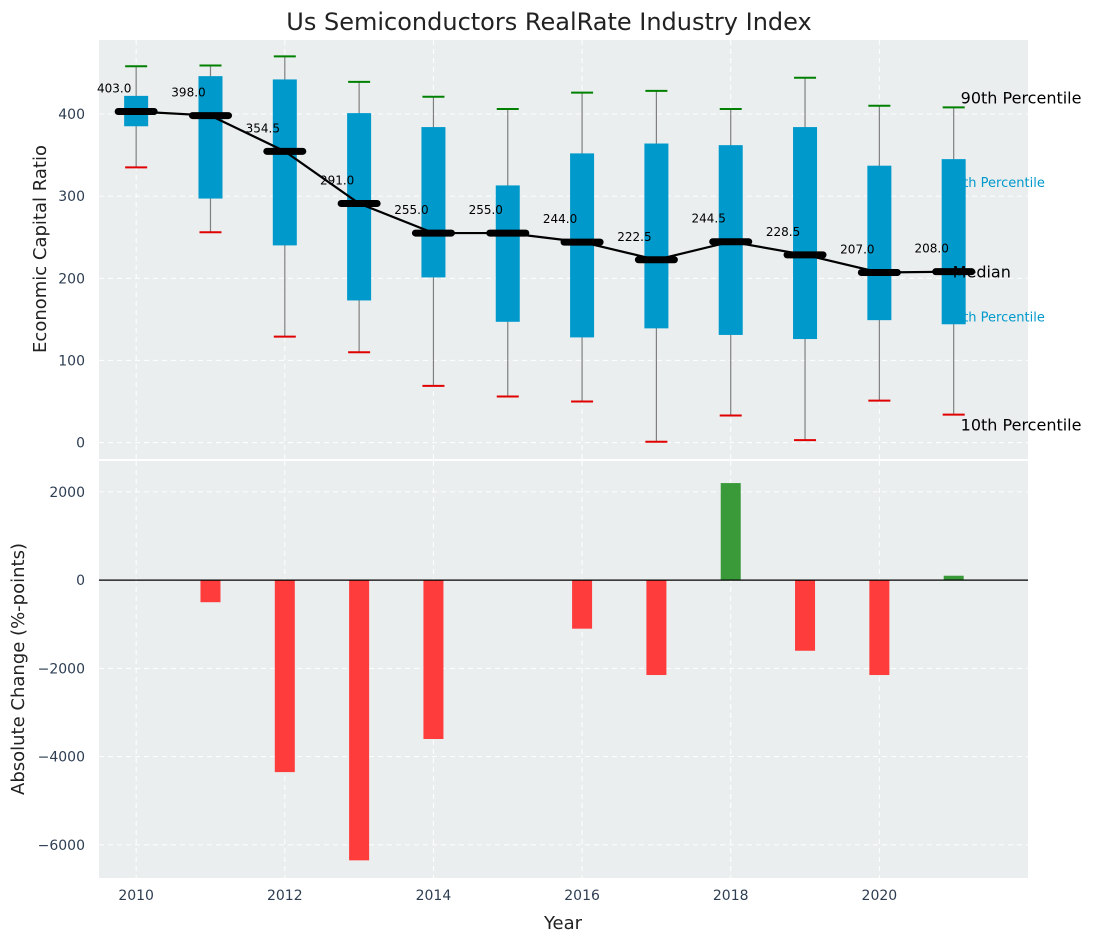  I want to click on y-tick-label: −6000, so click(61, 846).